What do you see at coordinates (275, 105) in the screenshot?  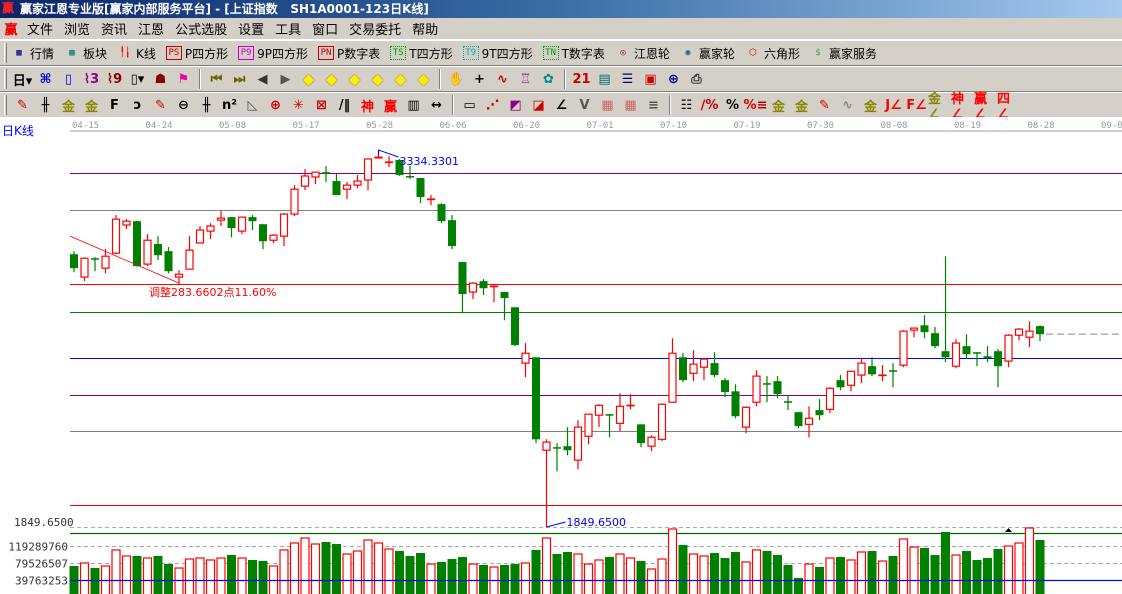 I see `target-button: ⊕` at bounding box center [275, 105].